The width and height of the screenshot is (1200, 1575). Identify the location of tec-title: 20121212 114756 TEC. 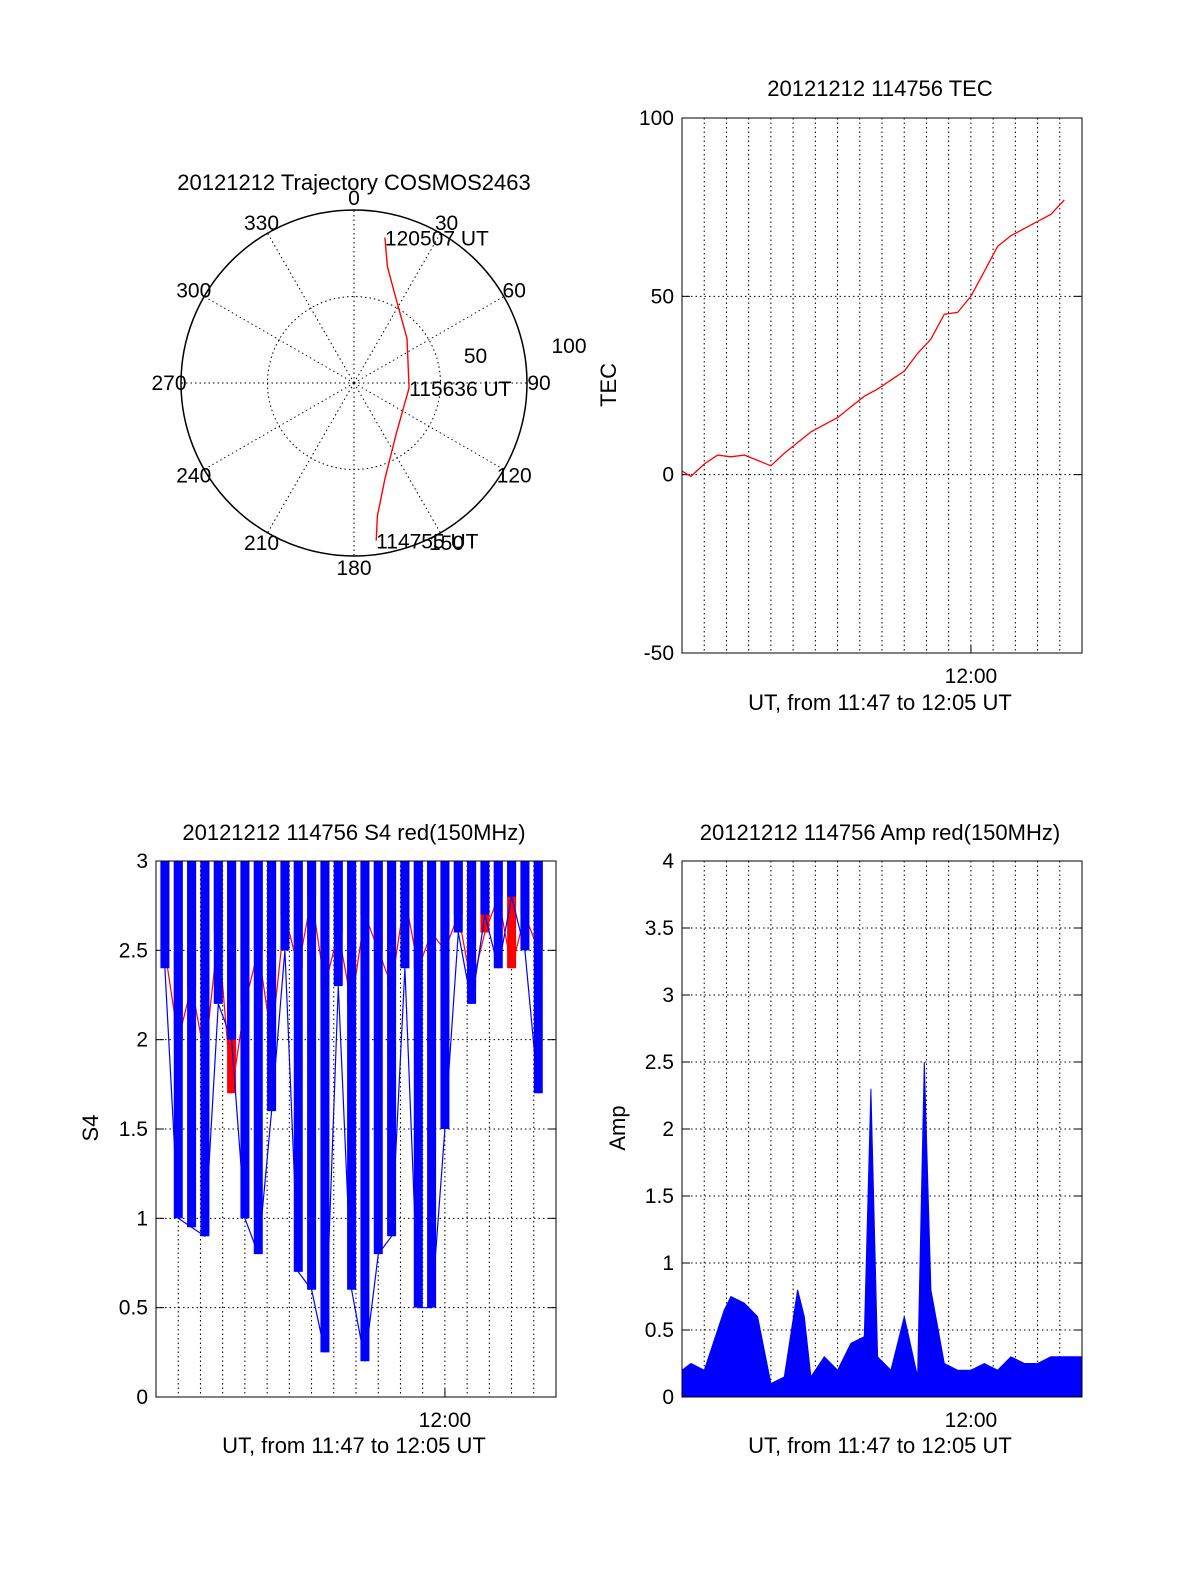
(880, 88).